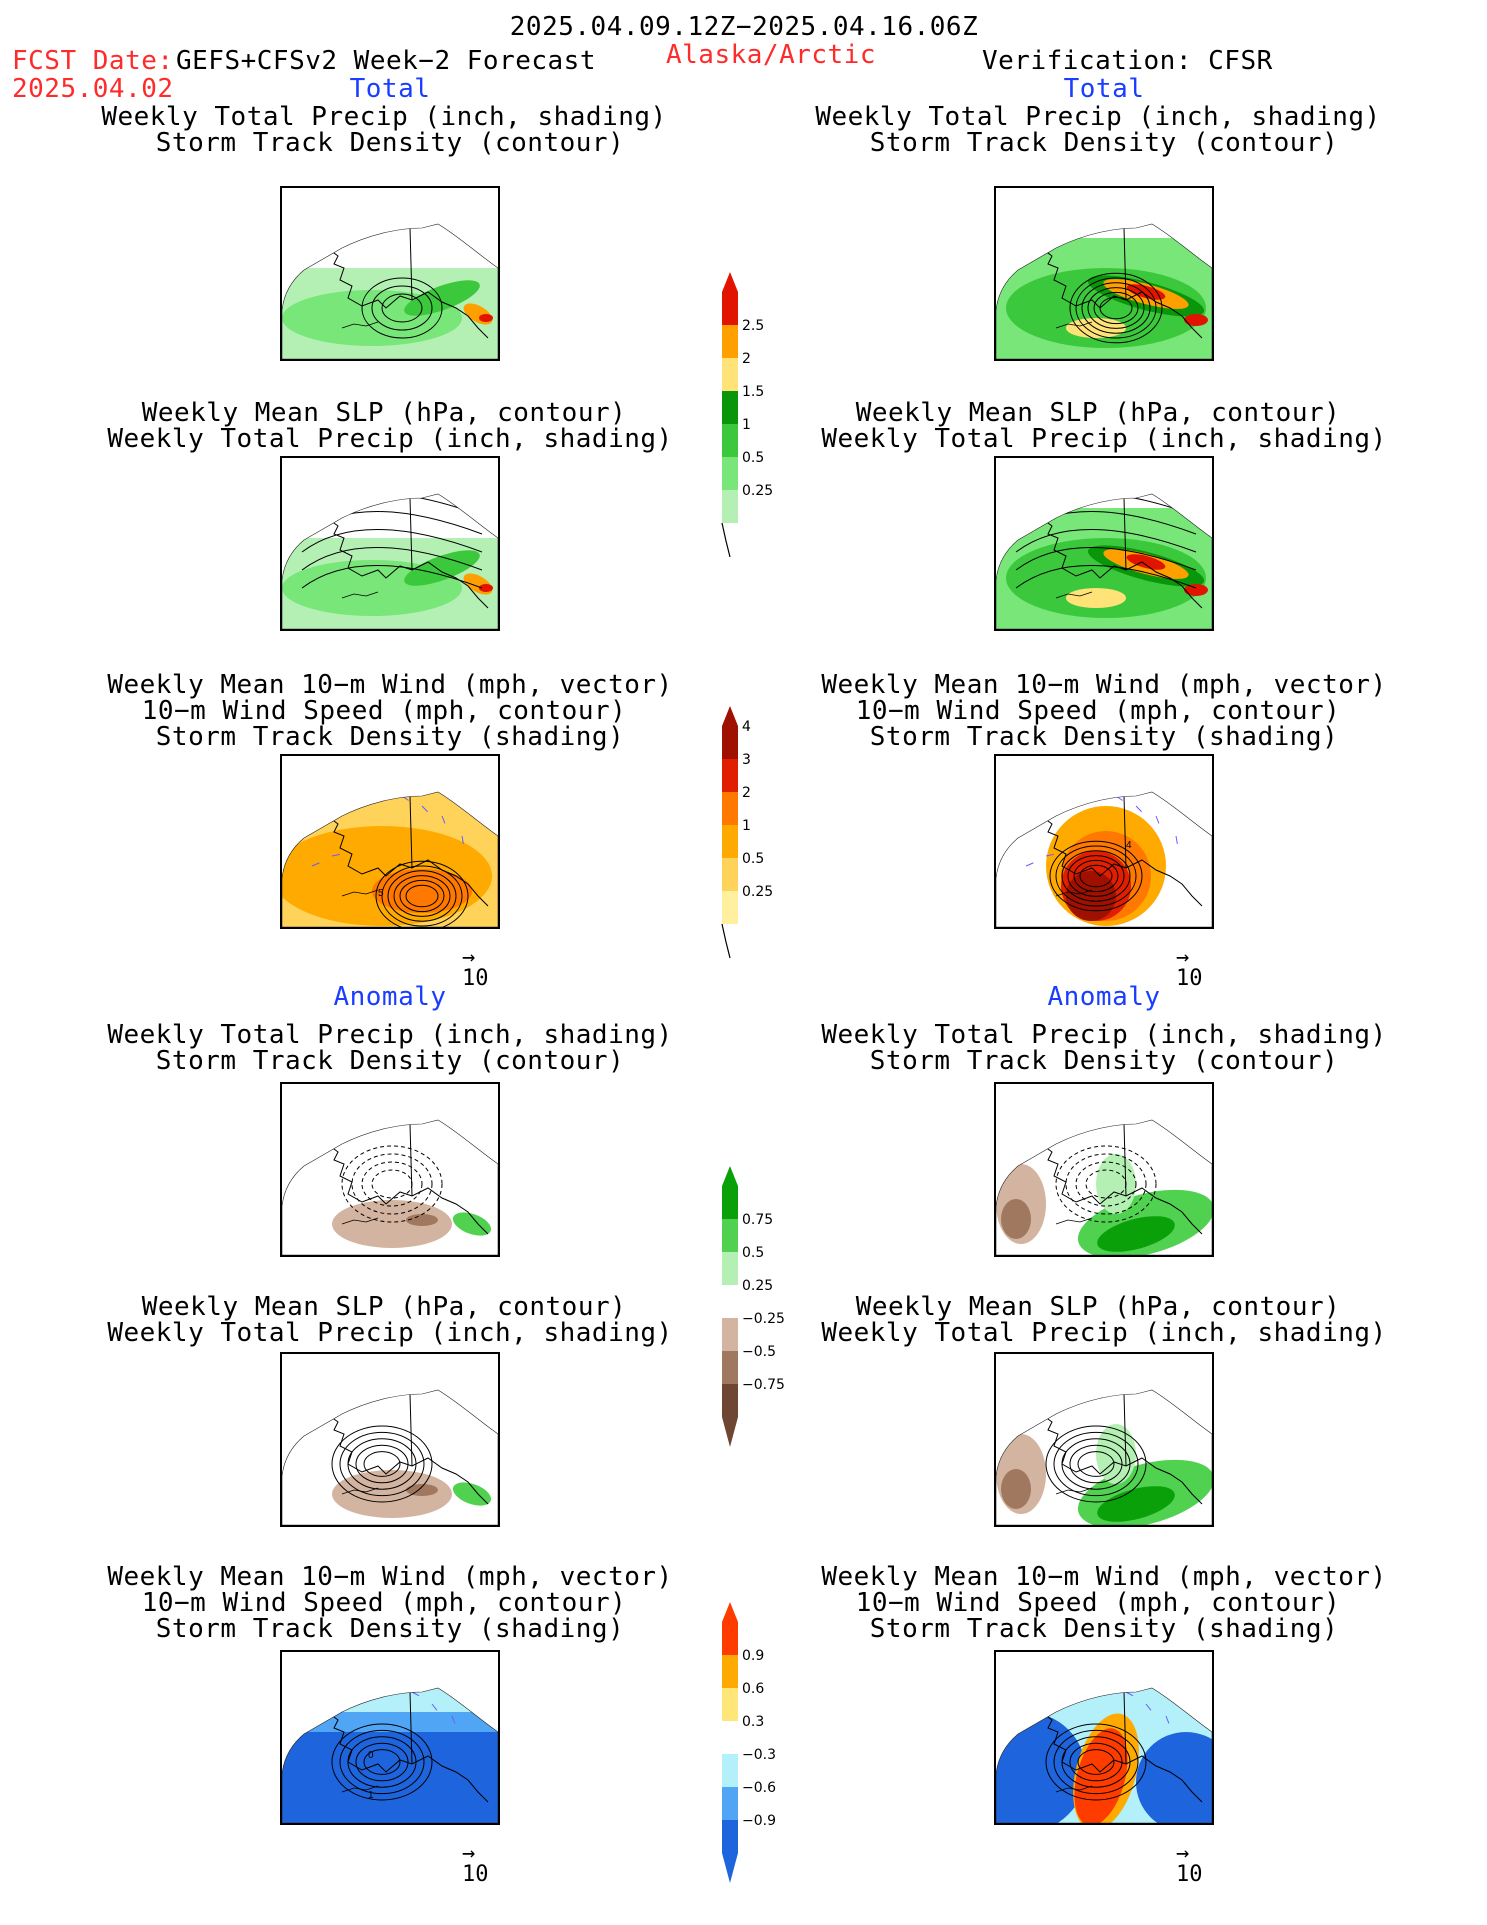 The image size is (1487, 1925). I want to click on title-l1-line1: Weekly Total Precip (inch, shading), so click(384, 117).